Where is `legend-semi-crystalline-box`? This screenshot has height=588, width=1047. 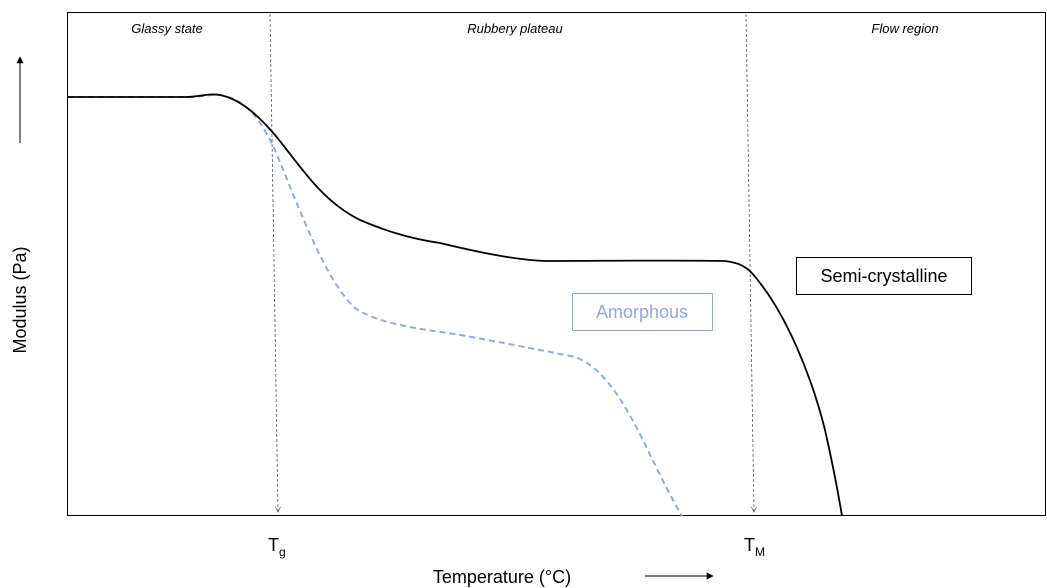 legend-semi-crystalline-box is located at coordinates (884, 276).